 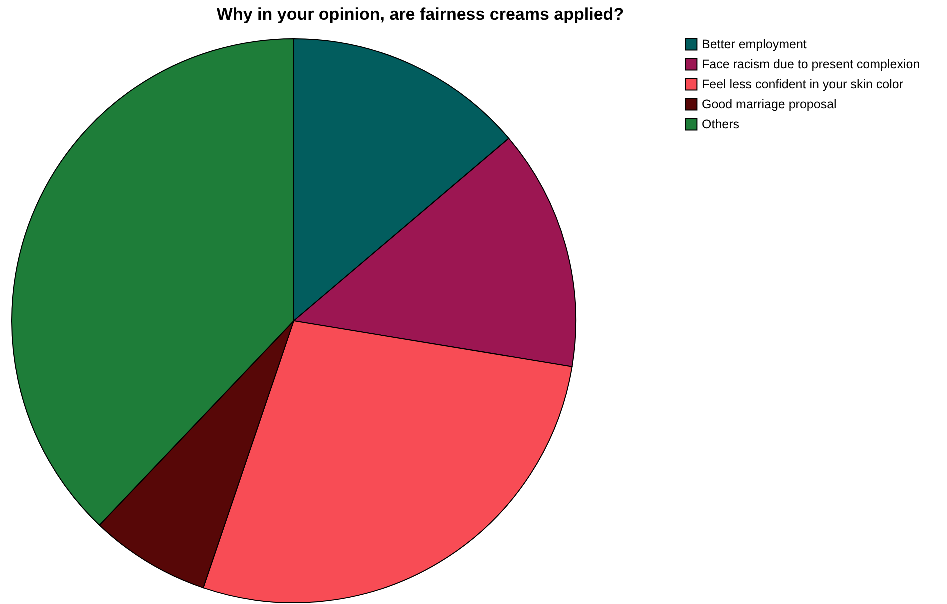 What do you see at coordinates (803, 85) in the screenshot?
I see `legend-label: Feel less confident in your skin color` at bounding box center [803, 85].